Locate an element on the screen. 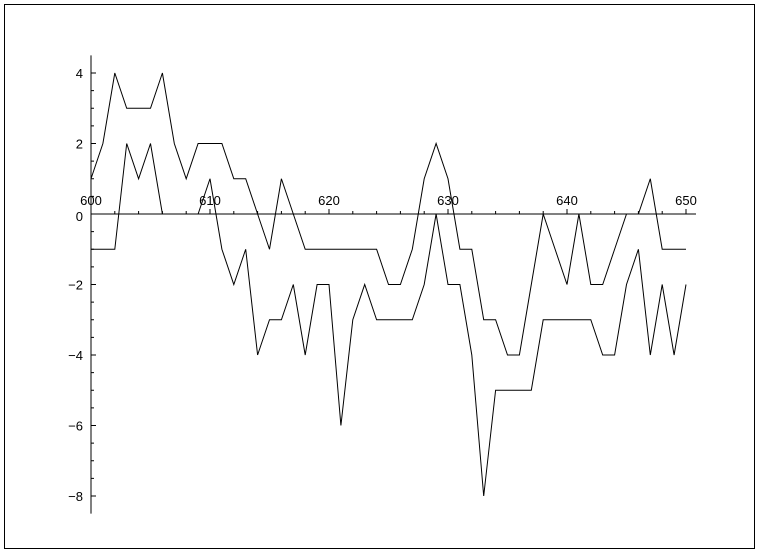 This screenshot has width=761, height=555. x-tick-label: 640 is located at coordinates (567, 200).